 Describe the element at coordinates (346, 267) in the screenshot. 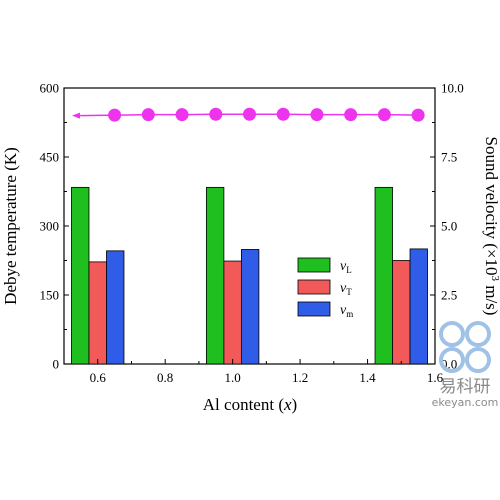

I see `legend-label-v_L: vL` at that location.